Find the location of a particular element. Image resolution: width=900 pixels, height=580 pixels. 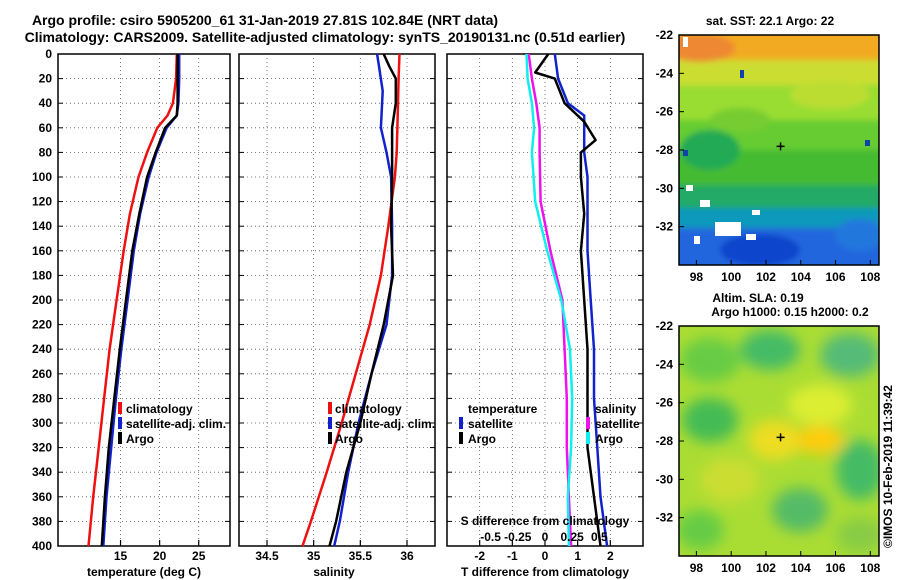

legend-swatch-salinity-satellite is located at coordinates (588, 423).